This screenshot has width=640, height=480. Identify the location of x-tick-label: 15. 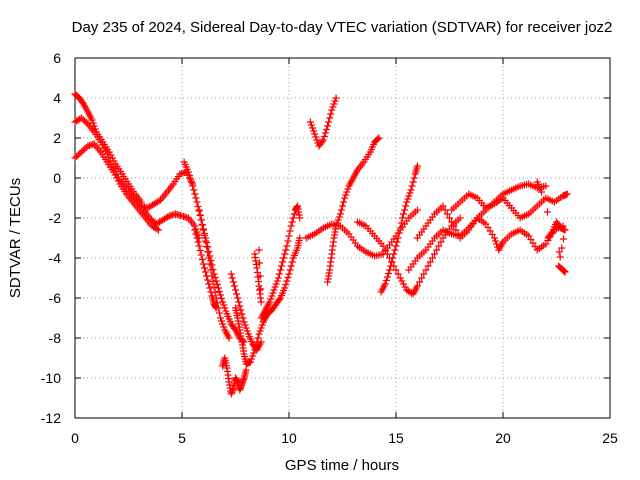
(396, 438).